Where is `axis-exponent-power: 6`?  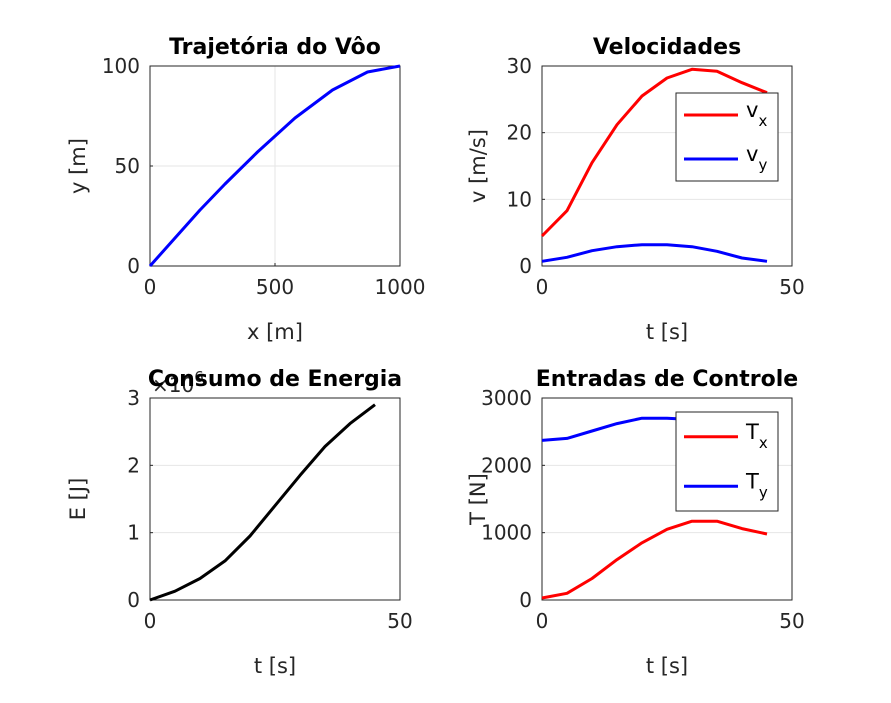
axis-exponent-power: 6 is located at coordinates (199, 377).